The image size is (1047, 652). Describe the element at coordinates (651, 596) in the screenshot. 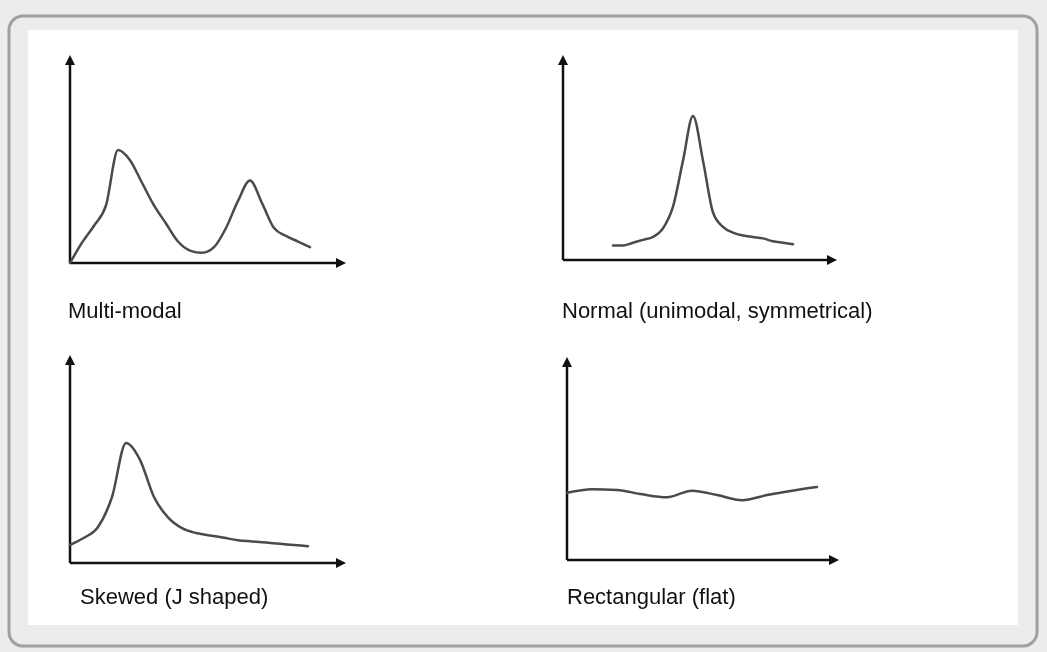

I see `text: Rectangular (flat)` at that location.